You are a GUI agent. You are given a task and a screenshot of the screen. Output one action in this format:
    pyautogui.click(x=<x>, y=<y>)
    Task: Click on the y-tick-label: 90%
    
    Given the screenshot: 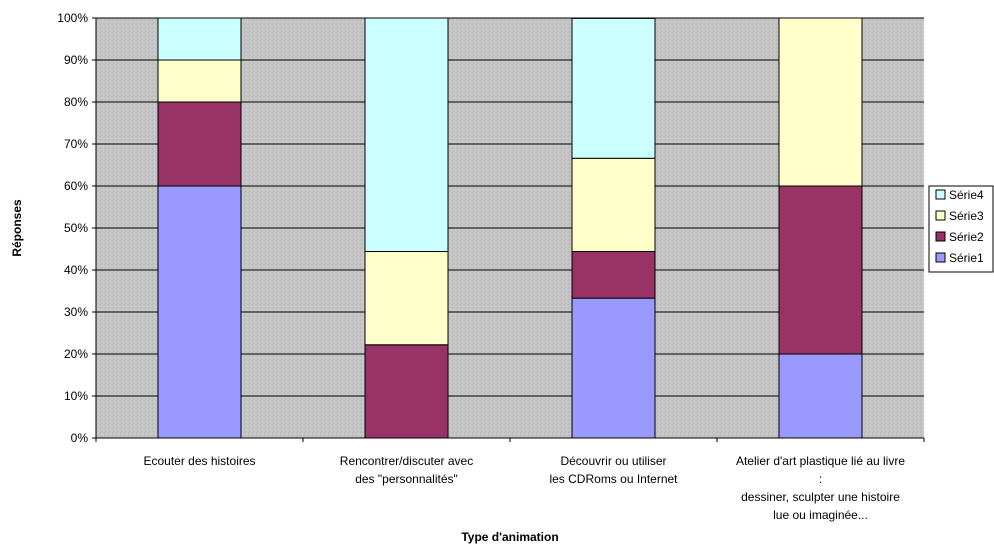 What is the action you would take?
    pyautogui.click(x=76, y=60)
    